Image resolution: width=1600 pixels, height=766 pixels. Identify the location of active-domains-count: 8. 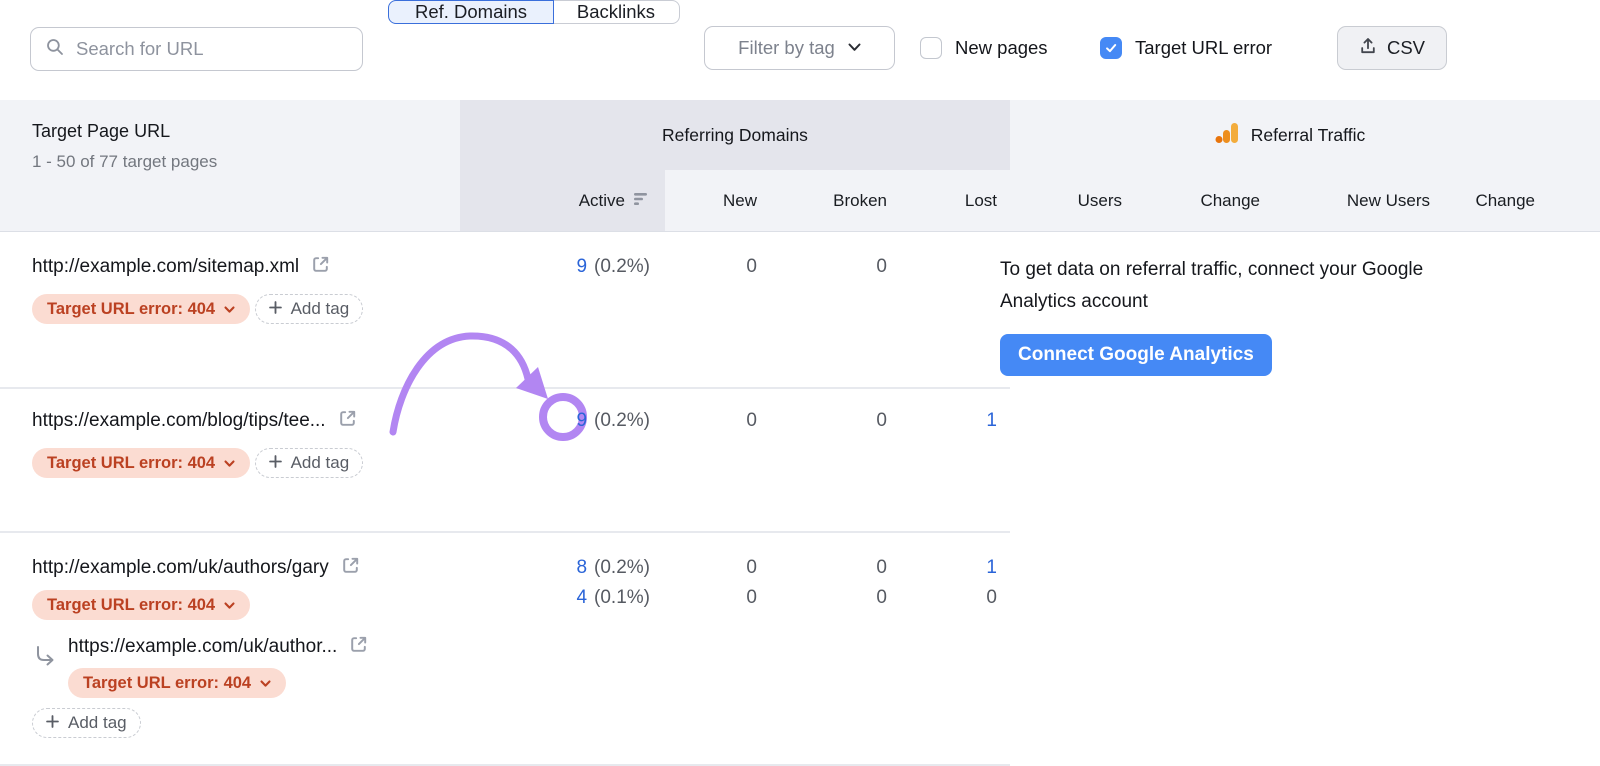
(582, 567).